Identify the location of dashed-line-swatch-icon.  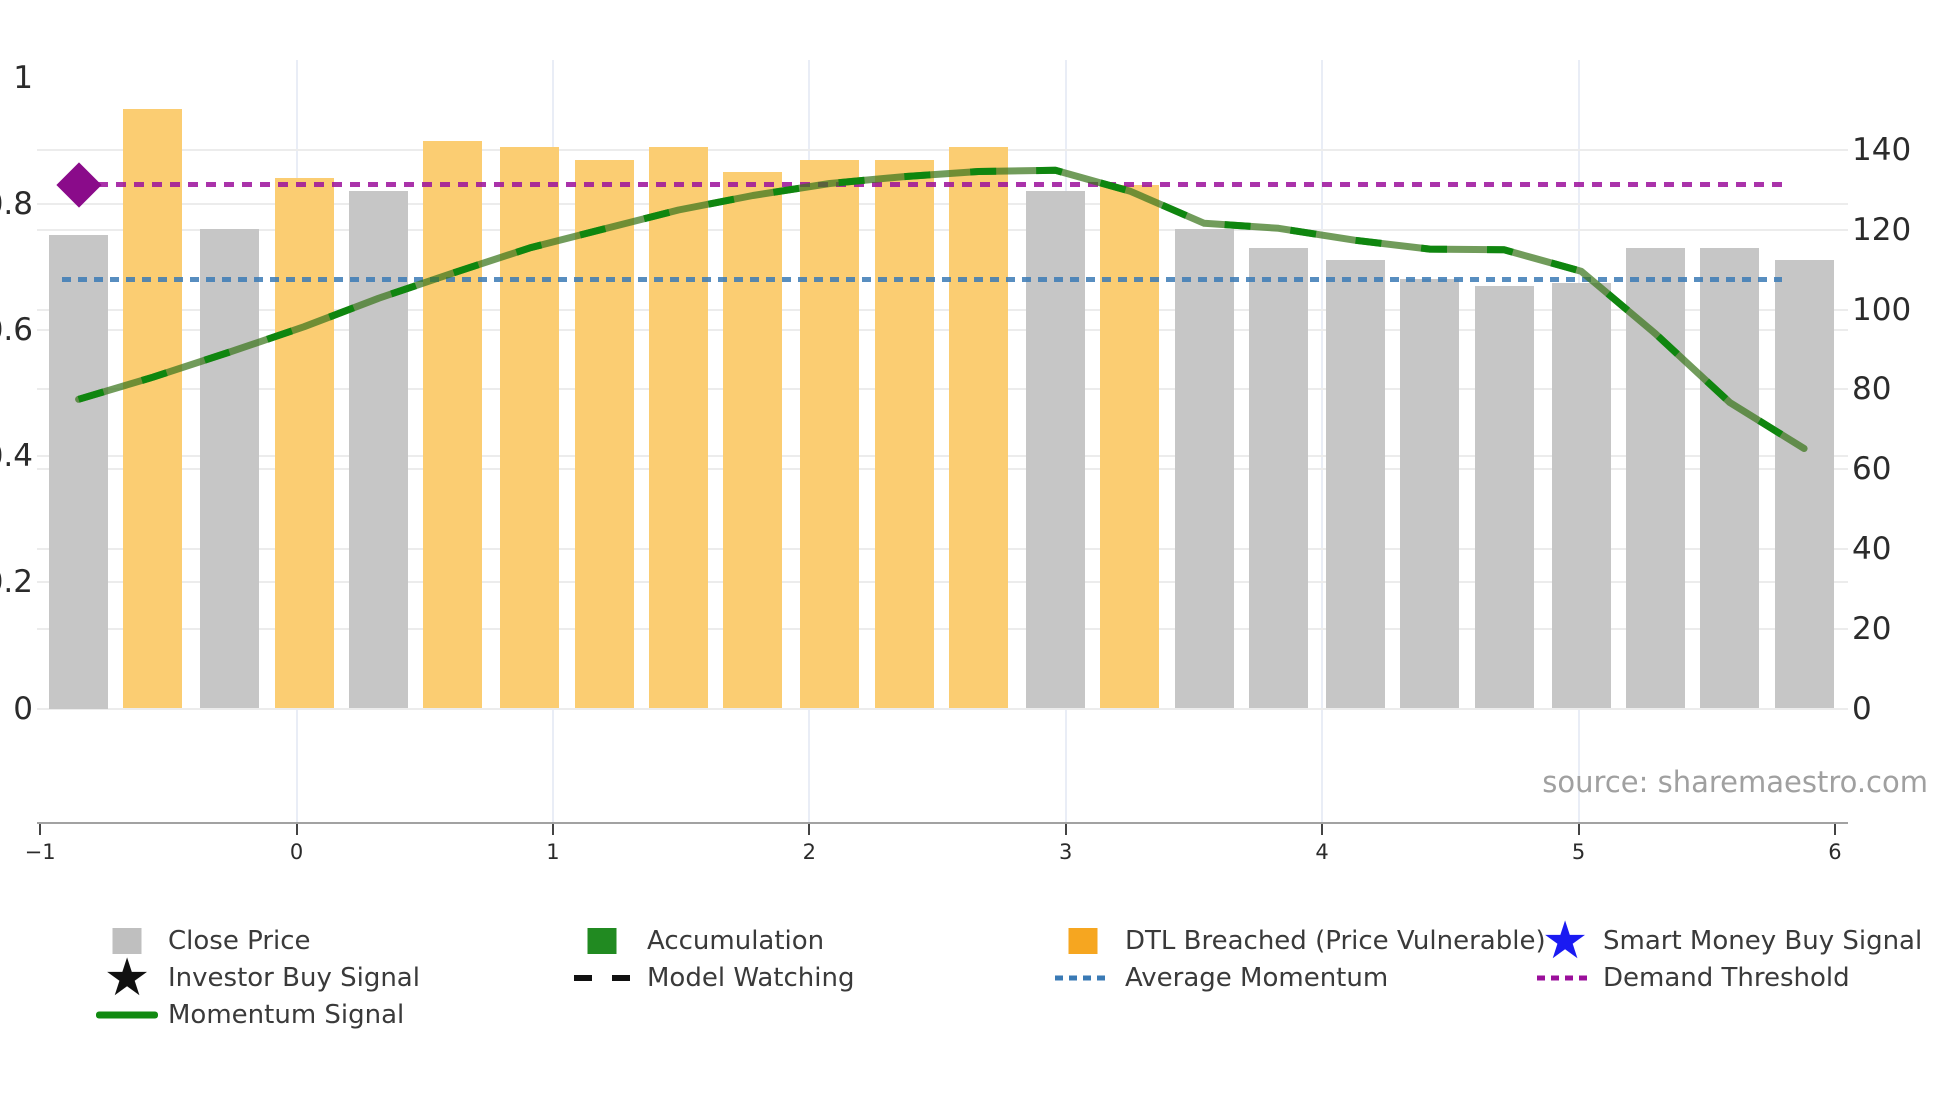
(602, 978).